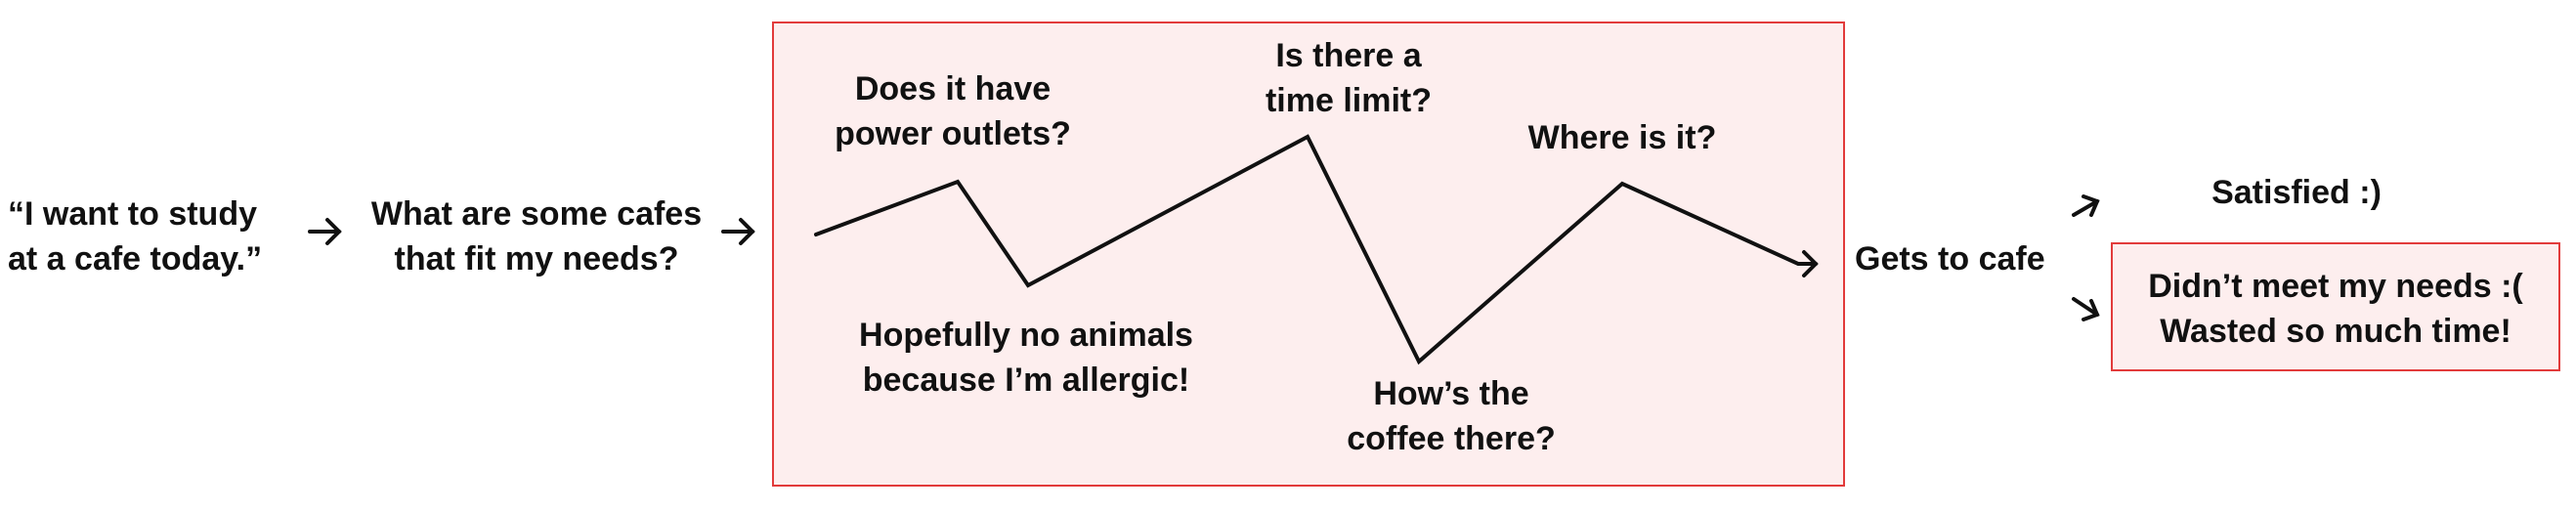 The image size is (2576, 512). What do you see at coordinates (136, 258) in the screenshot?
I see `start-quote-line2: at a cafe today.”` at bounding box center [136, 258].